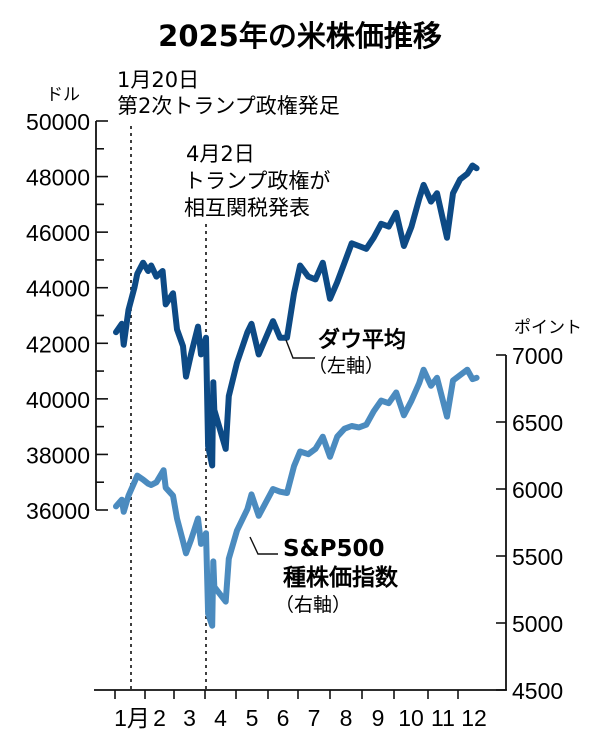  Describe the element at coordinates (58, 122) in the screenshot. I see `left-axis-tick-label: 50000` at that location.